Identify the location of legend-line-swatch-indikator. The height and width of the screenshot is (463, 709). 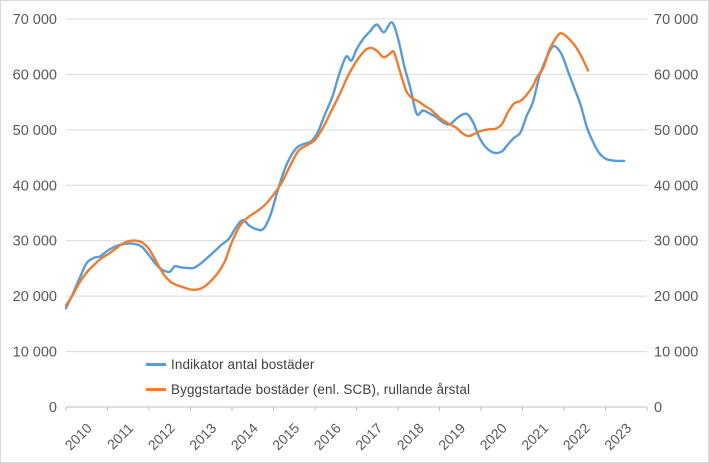
(156, 364).